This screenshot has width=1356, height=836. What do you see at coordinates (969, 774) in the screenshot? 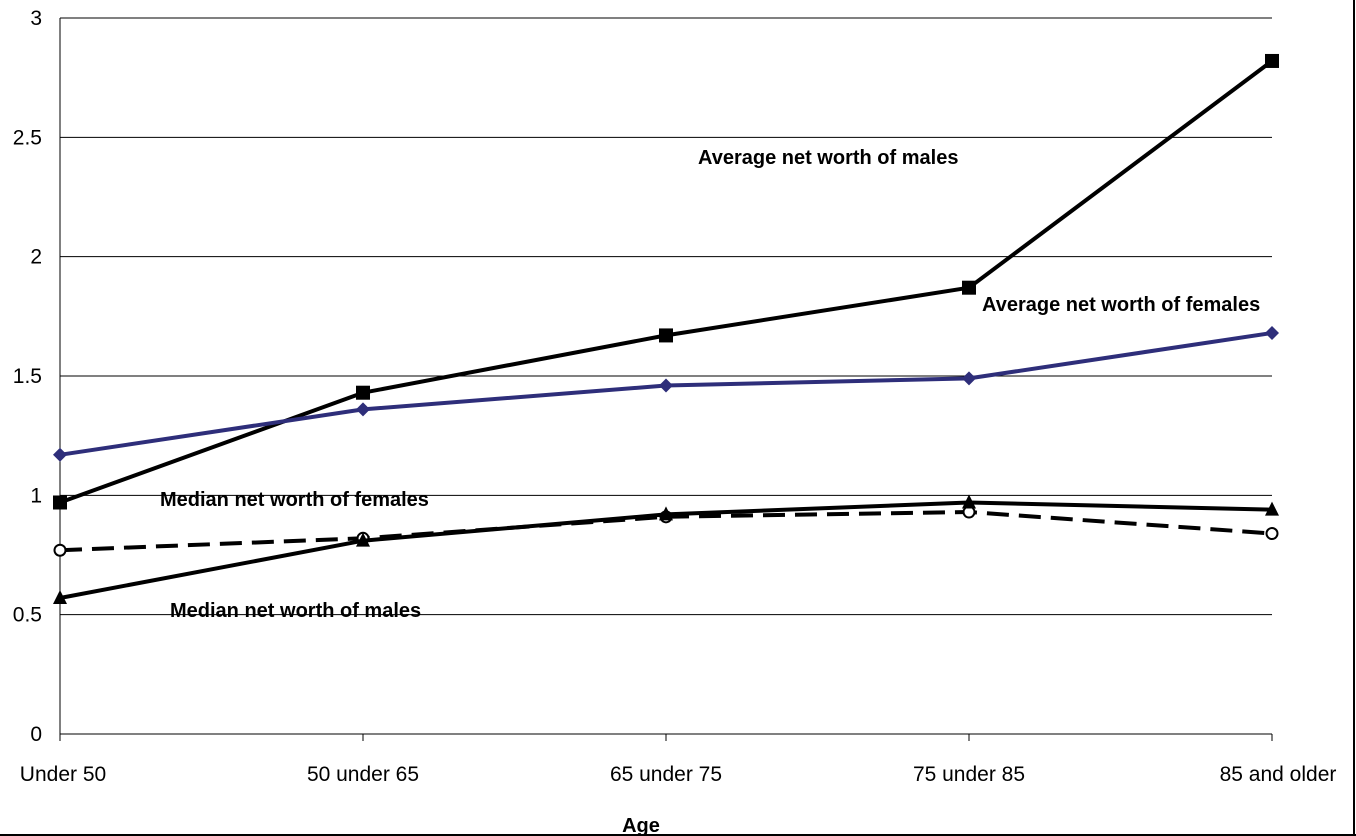
I see `x-tick-label: 75 under 85` at bounding box center [969, 774].